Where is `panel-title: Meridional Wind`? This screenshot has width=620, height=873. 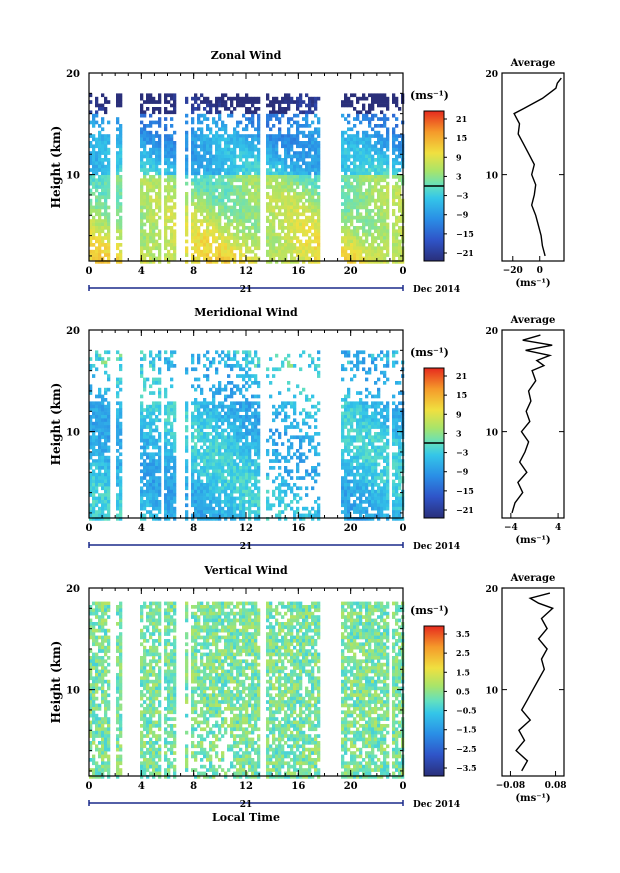
panel-title: Meridional Wind is located at coordinates (246, 312).